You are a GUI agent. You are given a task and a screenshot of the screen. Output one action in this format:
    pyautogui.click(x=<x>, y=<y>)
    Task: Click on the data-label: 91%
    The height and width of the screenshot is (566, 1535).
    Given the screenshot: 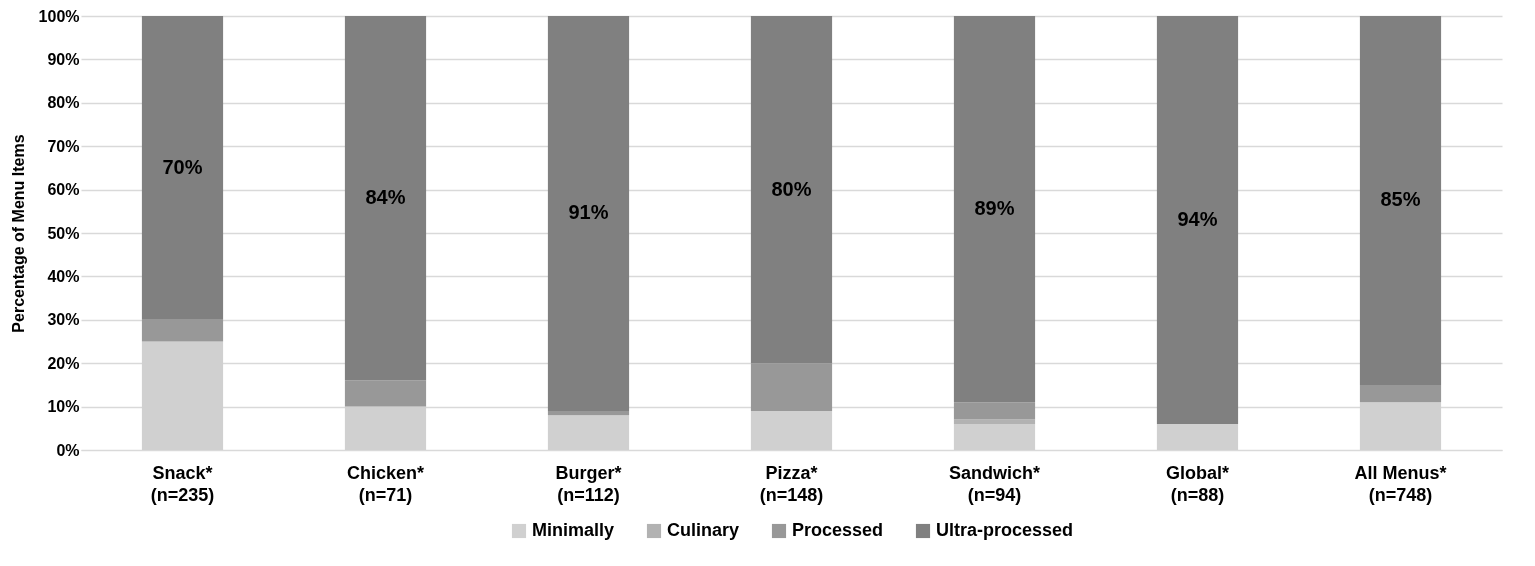 What is the action you would take?
    pyautogui.click(x=588, y=212)
    